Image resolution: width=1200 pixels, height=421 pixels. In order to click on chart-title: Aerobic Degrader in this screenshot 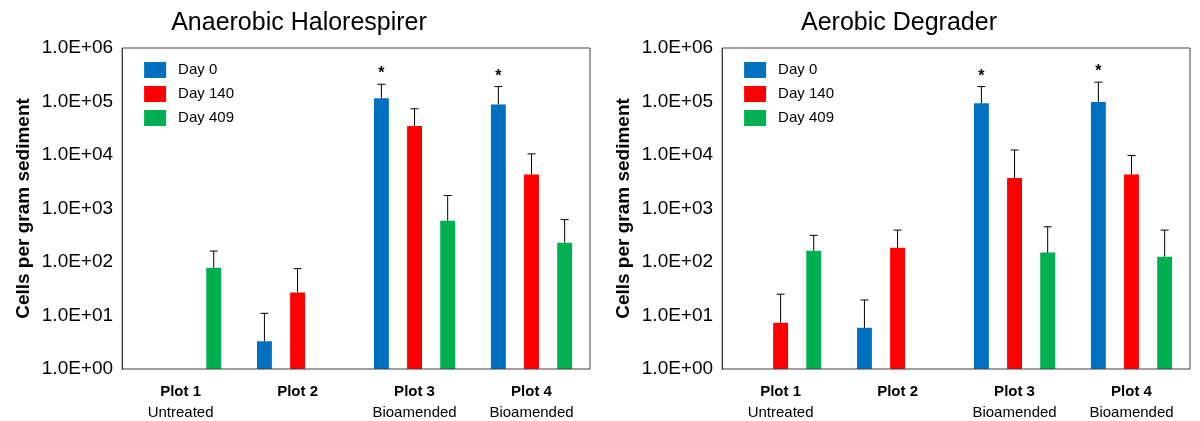, I will do `click(899, 20)`.